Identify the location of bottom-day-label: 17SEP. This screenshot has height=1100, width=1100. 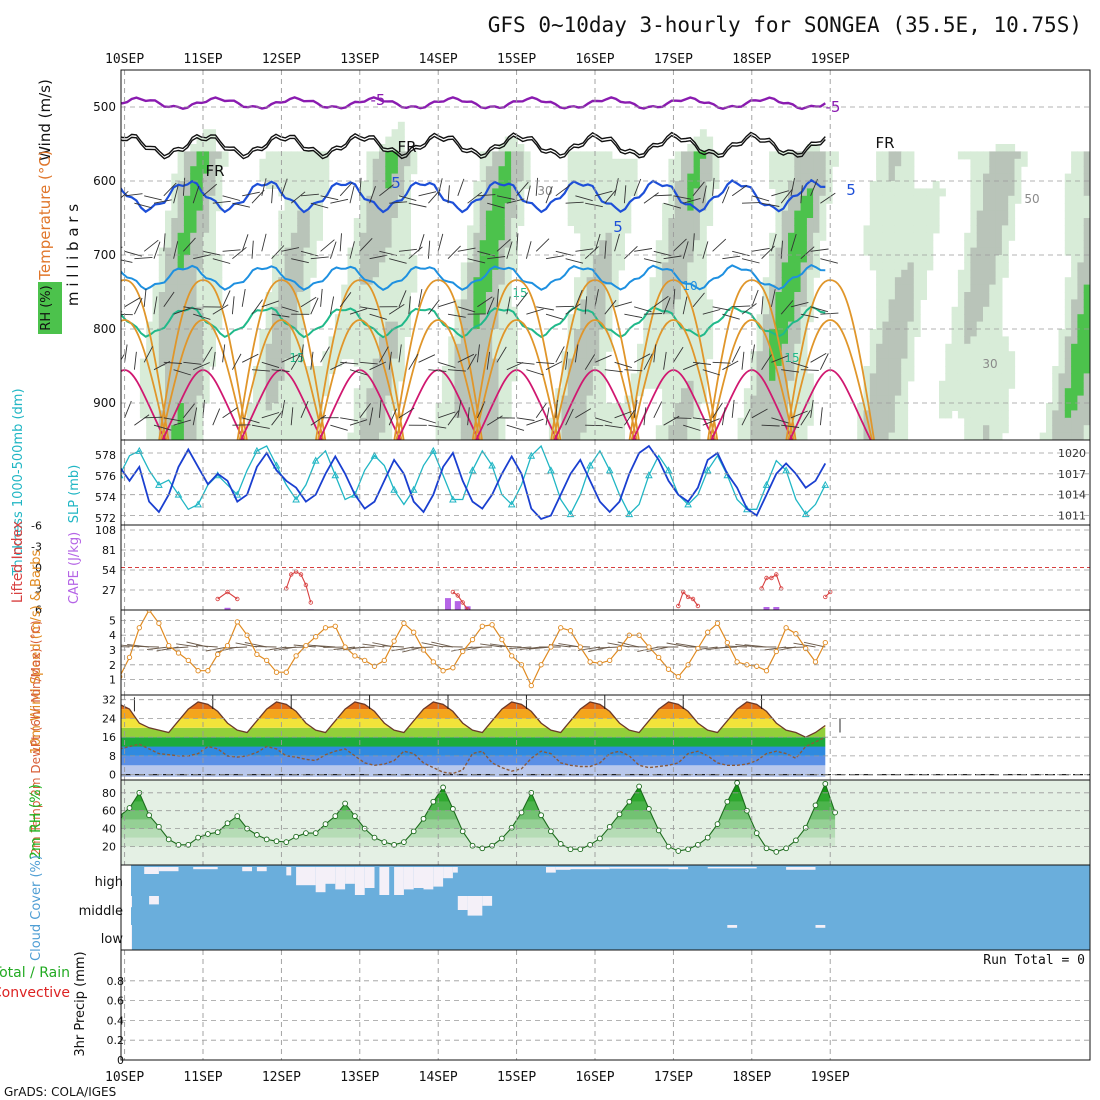
(673, 1077).